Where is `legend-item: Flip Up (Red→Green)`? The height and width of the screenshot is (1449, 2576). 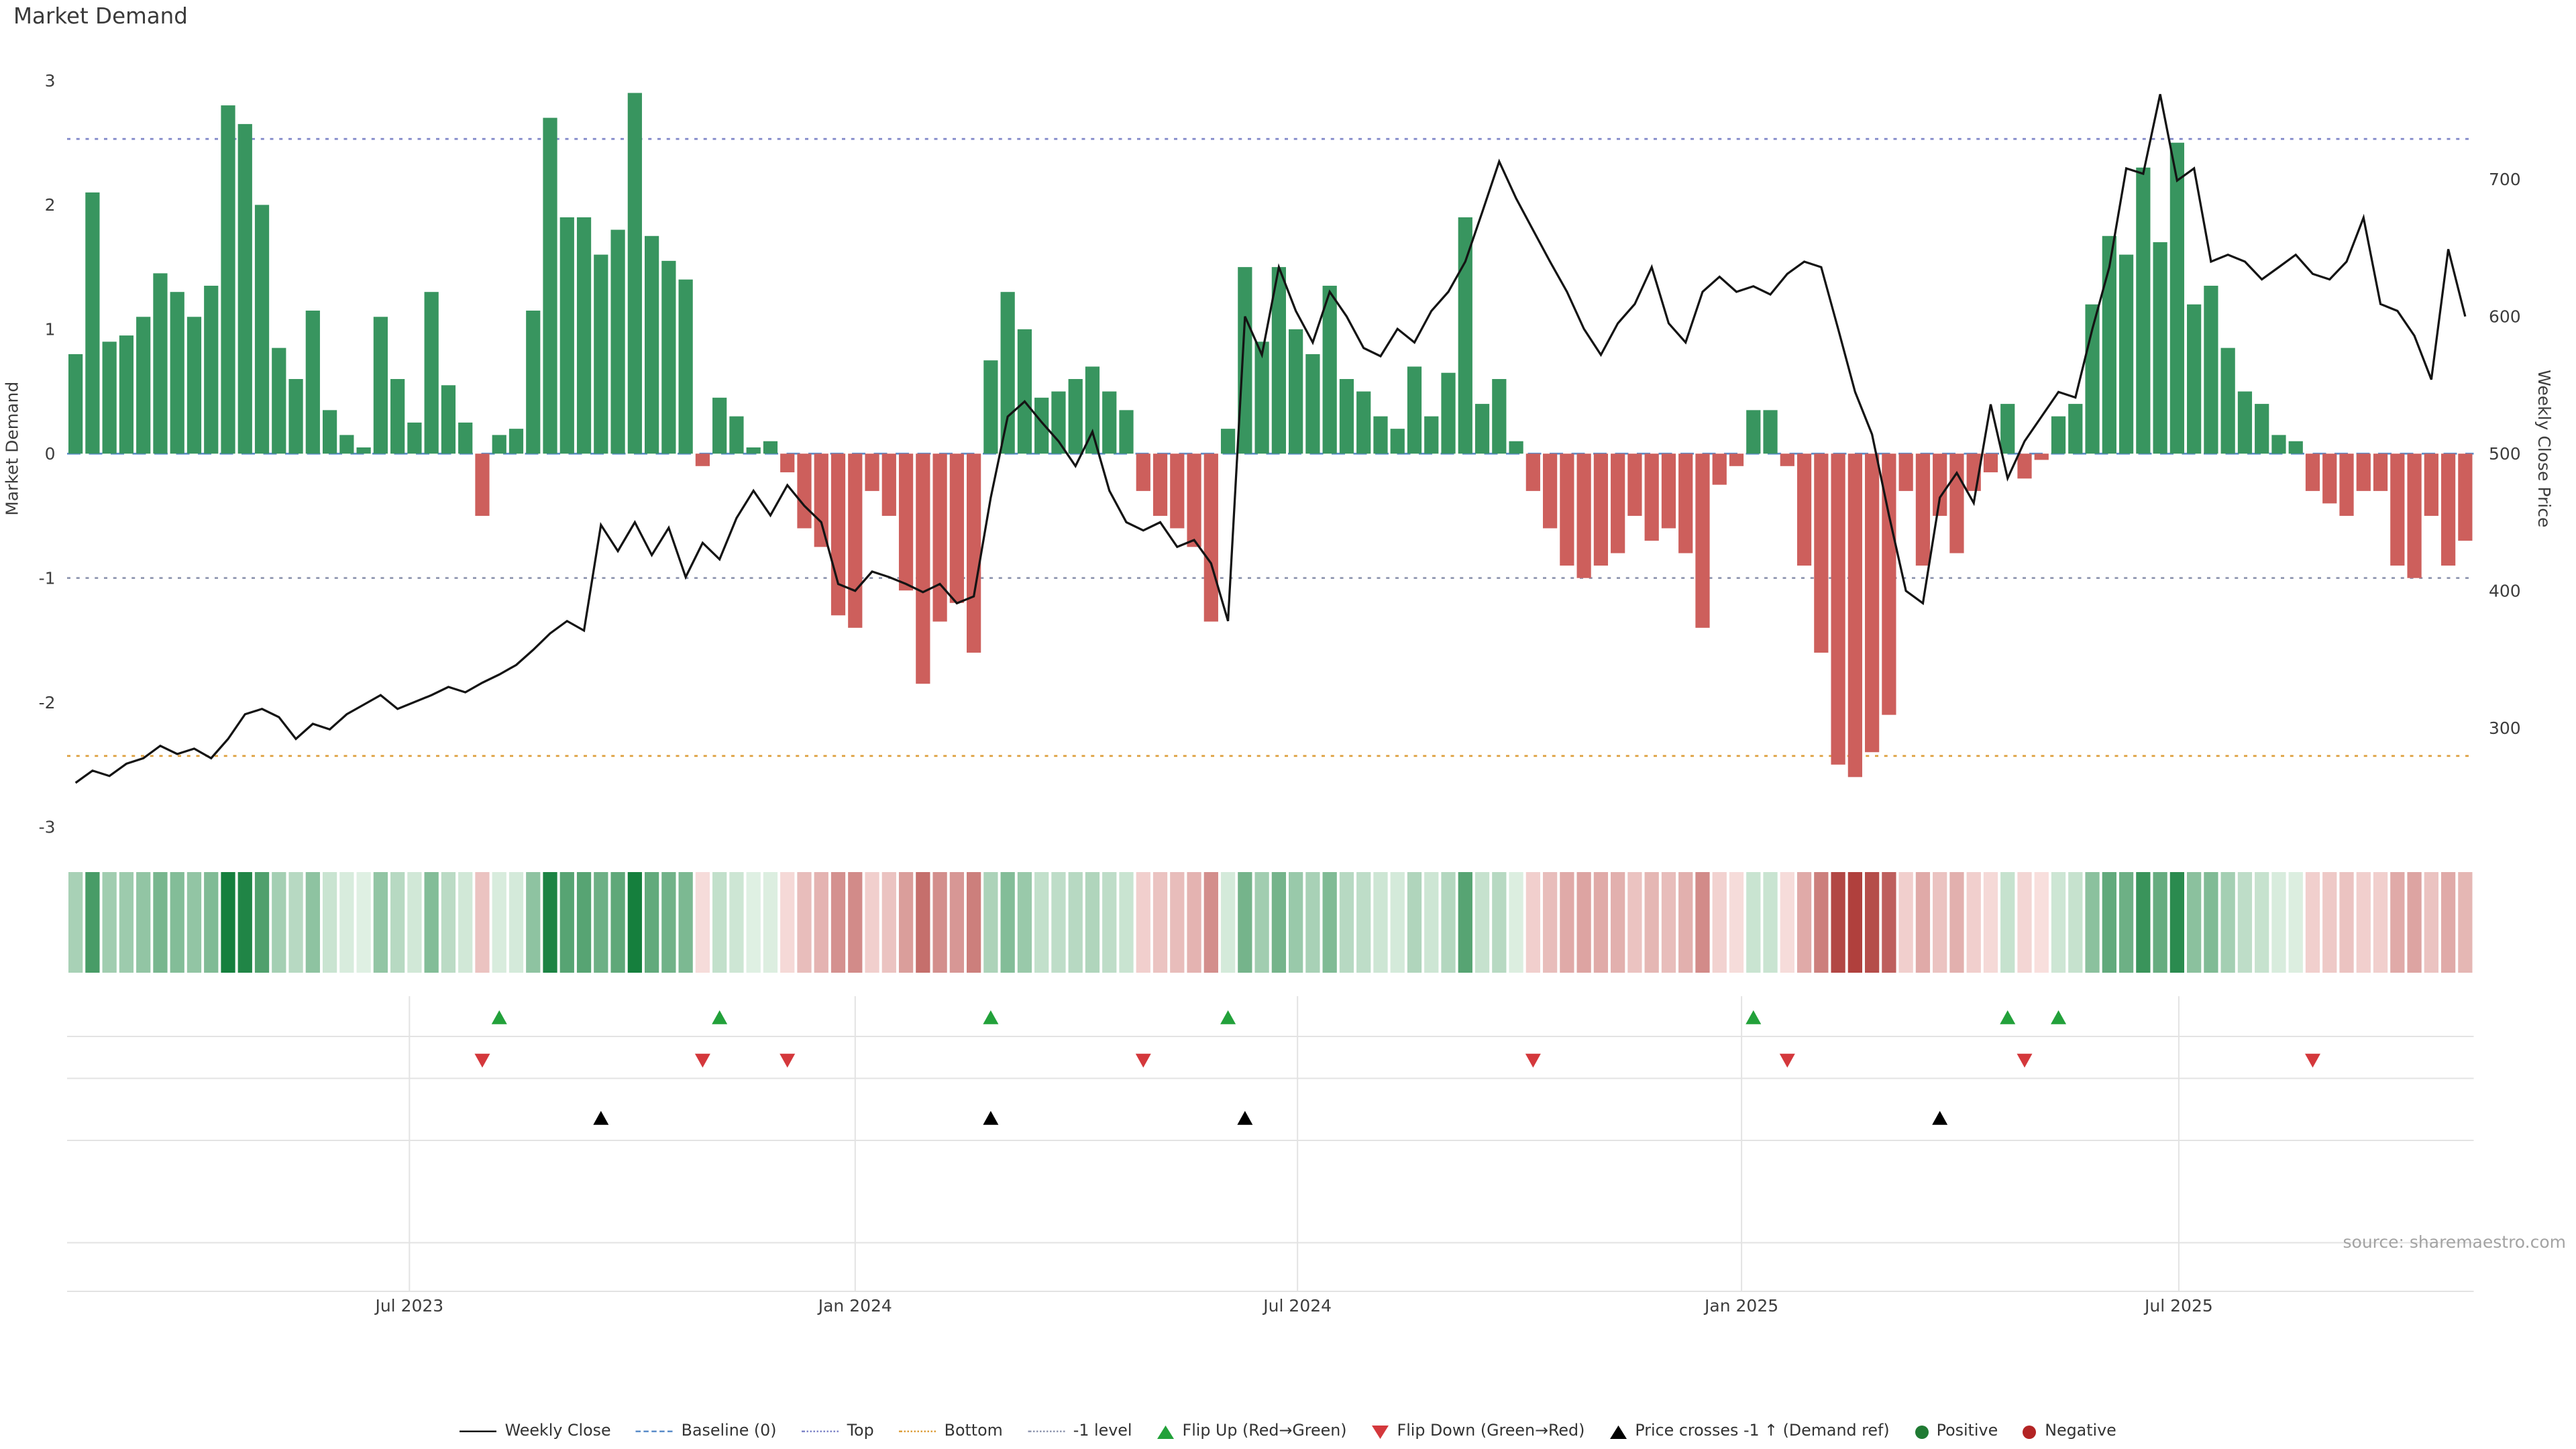 legend-item: Flip Up (Red→Green) is located at coordinates (1252, 1431).